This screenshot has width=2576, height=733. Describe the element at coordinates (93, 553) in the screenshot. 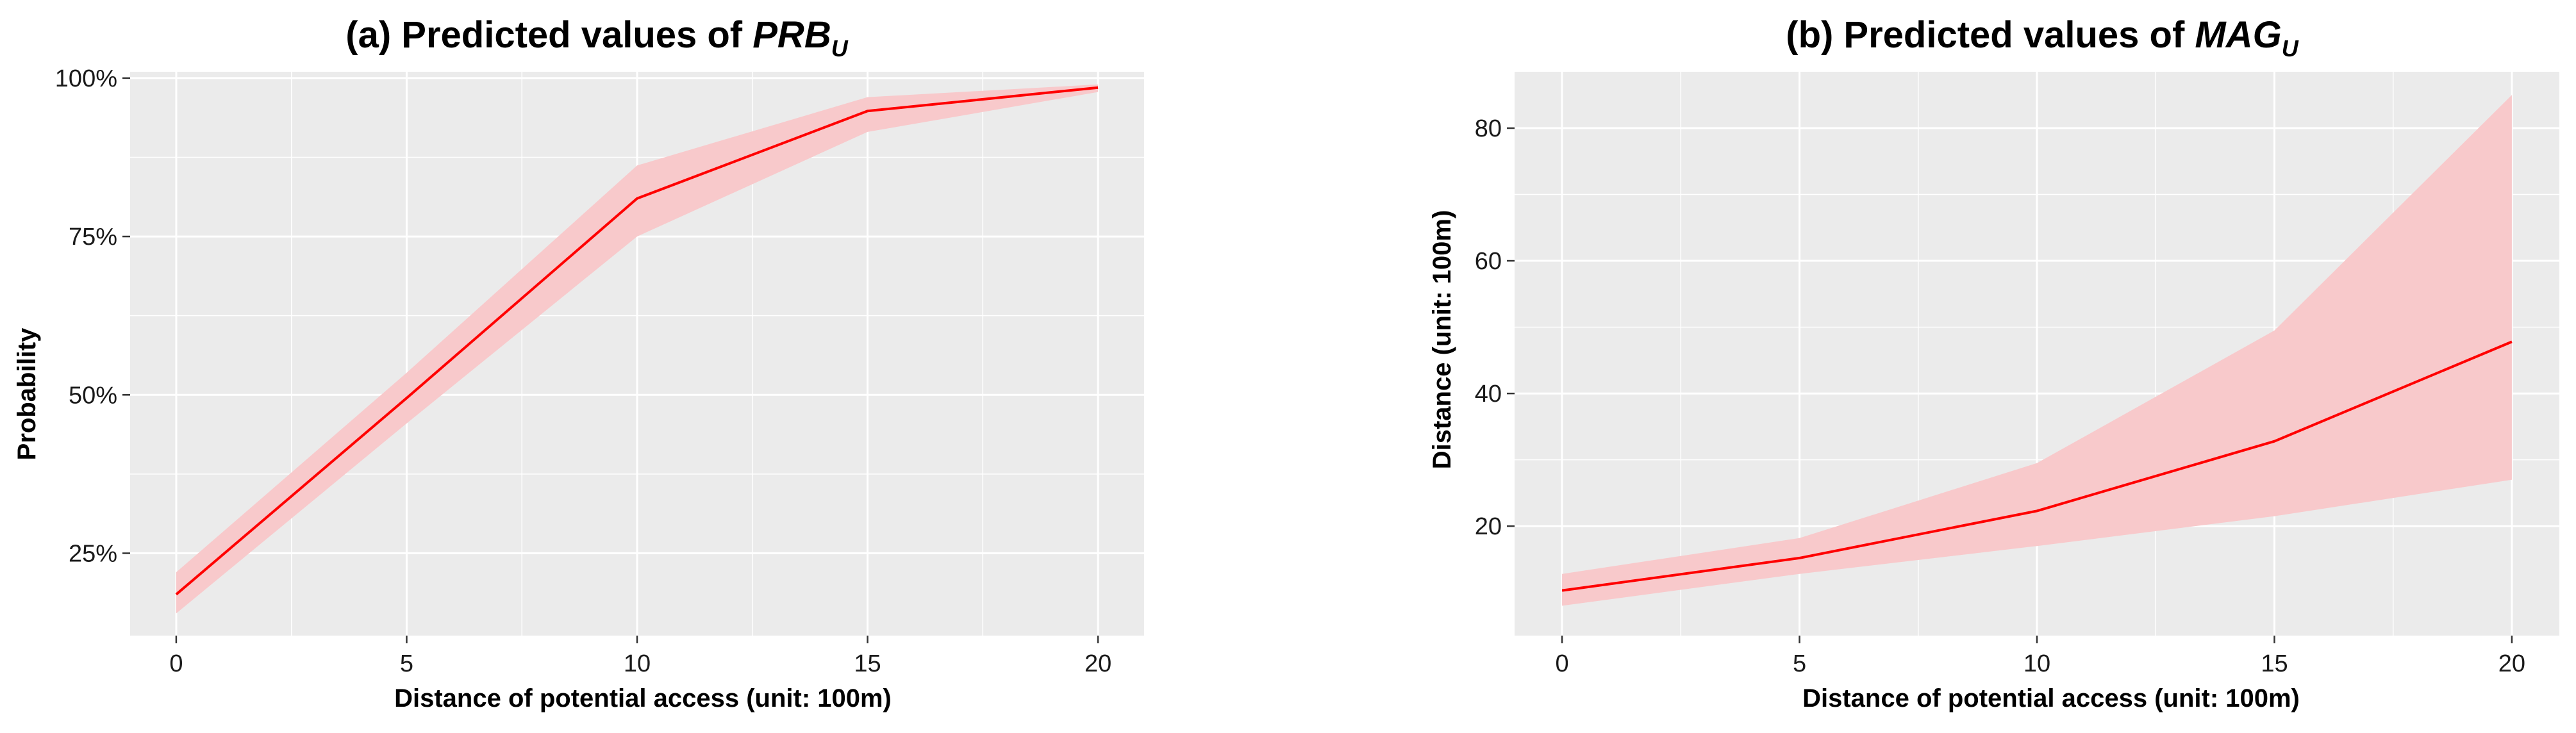

I see `y-tick-label-a: 25%` at that location.